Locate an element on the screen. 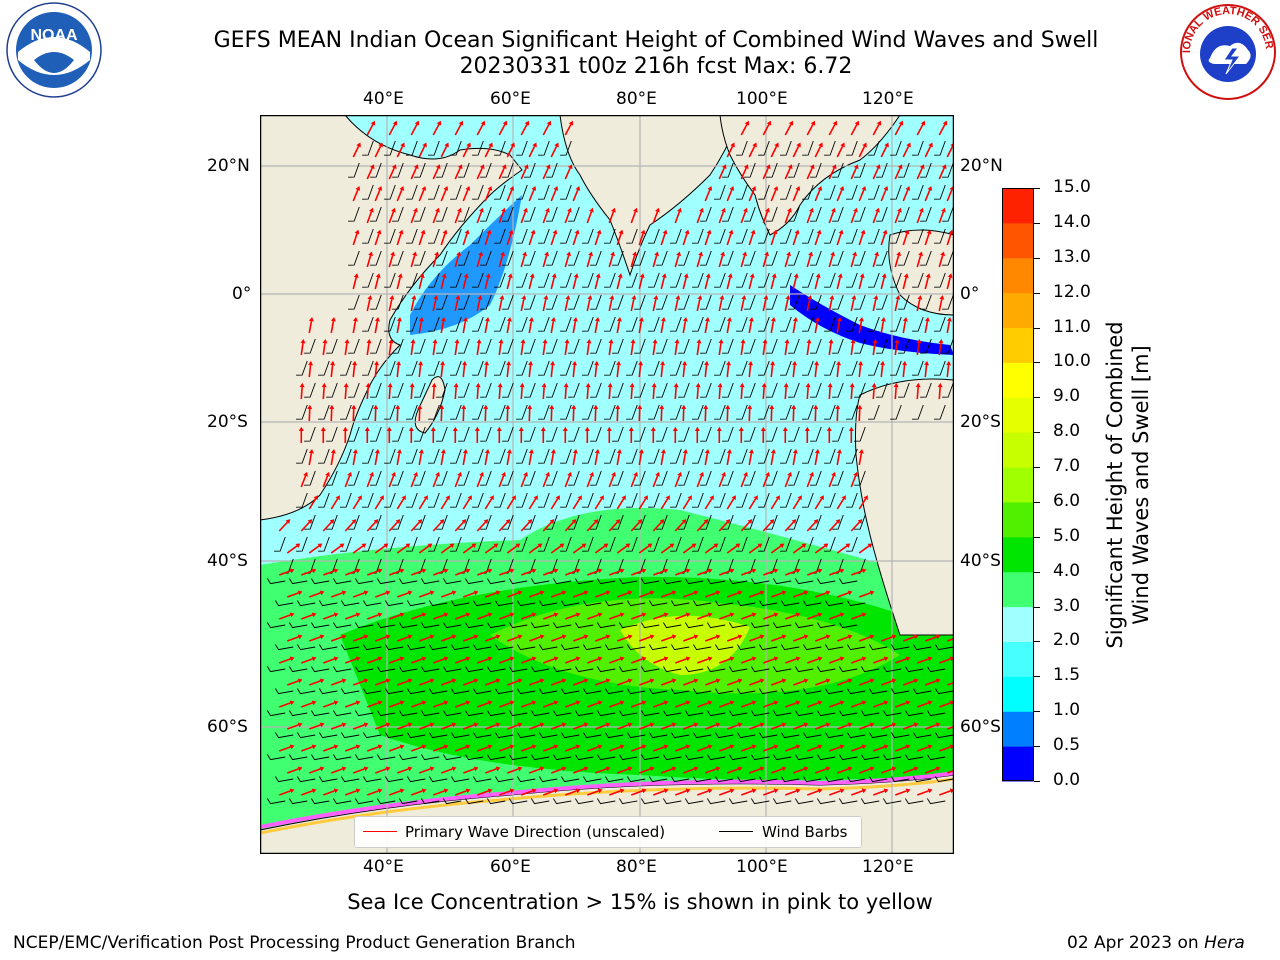 The height and width of the screenshot is (960, 1280). colorbar-tick-label: 15.0 is located at coordinates (1072, 187).